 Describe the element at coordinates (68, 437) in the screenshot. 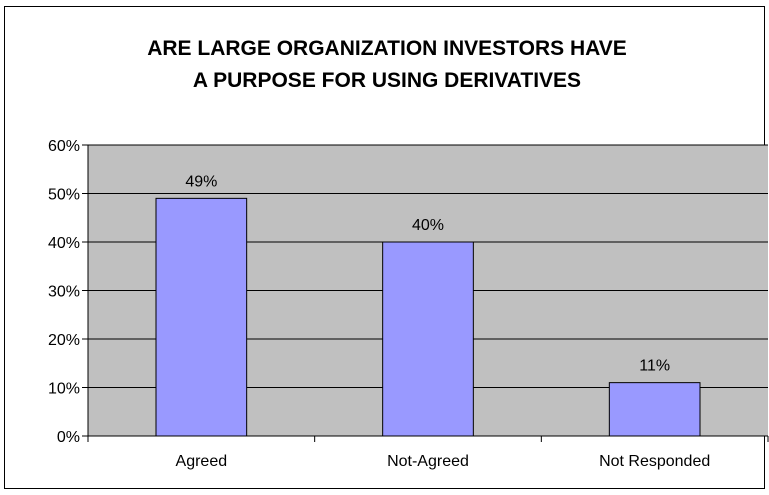

I see `y-tick-label: 0%` at that location.